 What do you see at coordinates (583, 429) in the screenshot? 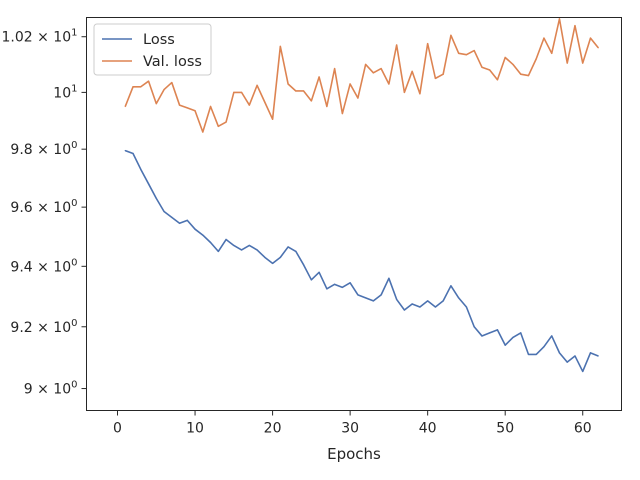
I see `x-tick-label: 60` at bounding box center [583, 429].